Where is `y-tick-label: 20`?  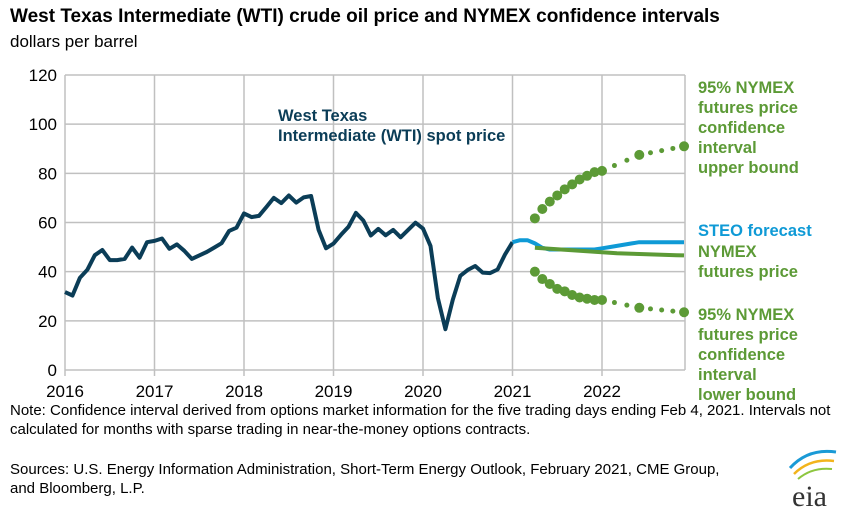
y-tick-label: 20 is located at coordinates (47, 321).